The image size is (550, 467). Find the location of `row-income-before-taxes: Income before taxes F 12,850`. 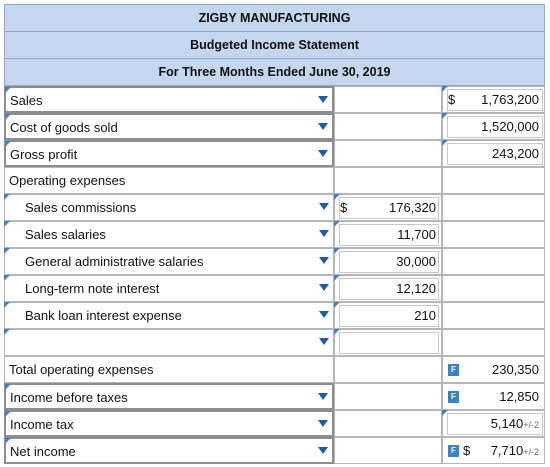

row-income-before-taxes: Income before taxes F 12,850 is located at coordinates (274, 396).